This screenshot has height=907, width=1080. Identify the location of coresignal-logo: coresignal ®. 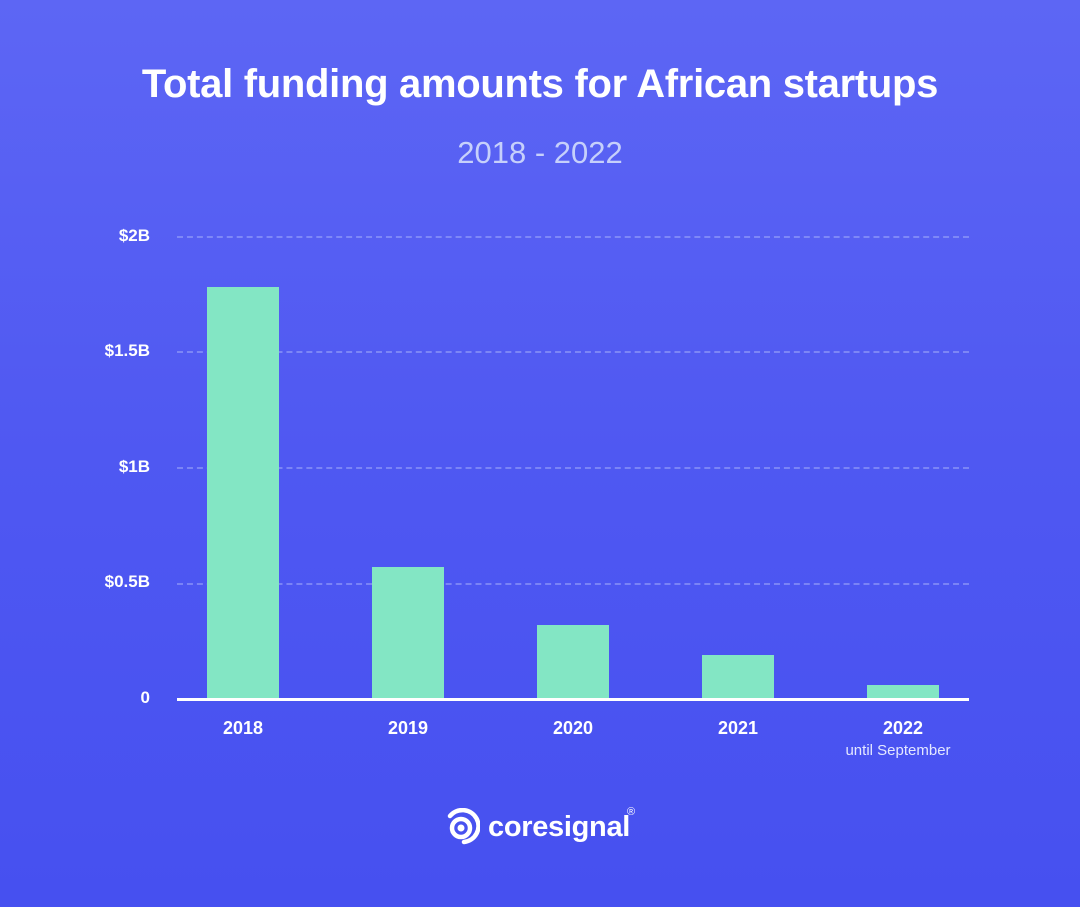
(539, 826).